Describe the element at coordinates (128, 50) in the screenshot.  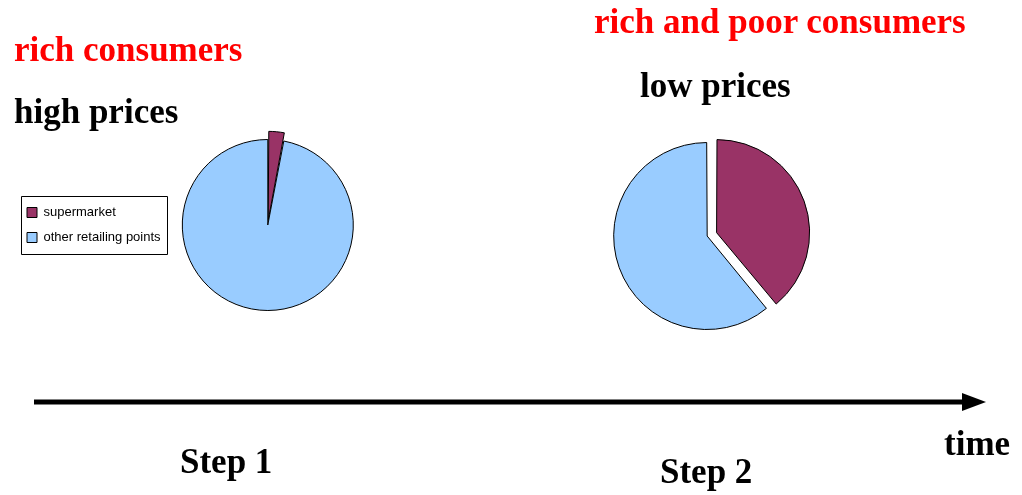
I see `chart-title: rich consumers` at that location.